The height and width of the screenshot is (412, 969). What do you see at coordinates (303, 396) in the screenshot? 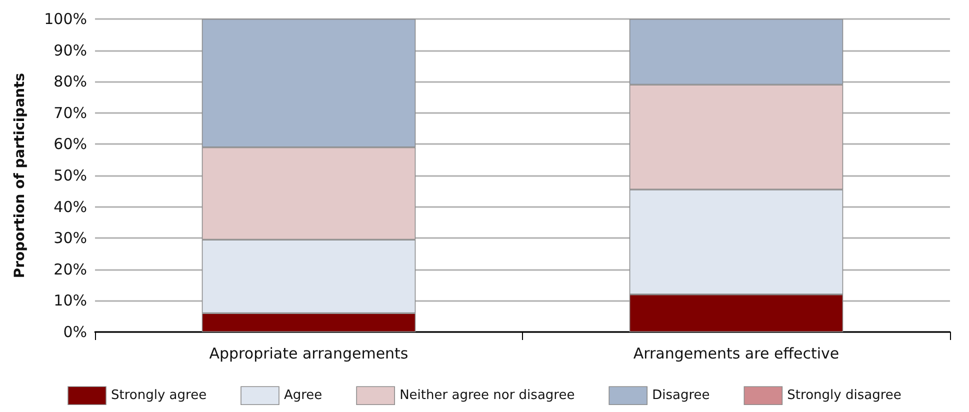
I see `legend-label: Agree` at bounding box center [303, 396].